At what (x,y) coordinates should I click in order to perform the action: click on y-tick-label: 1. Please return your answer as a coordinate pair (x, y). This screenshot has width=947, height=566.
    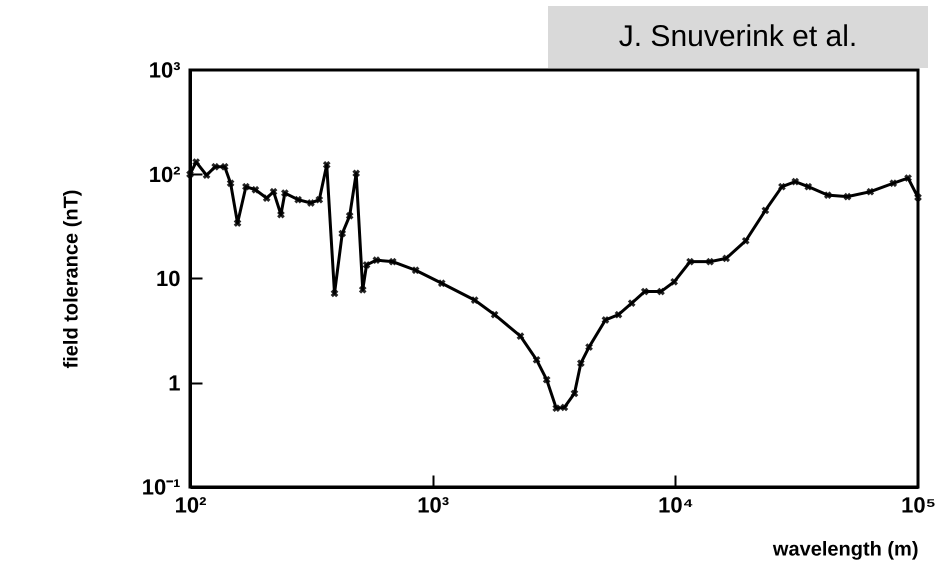
    Looking at the image, I should click on (174, 383).